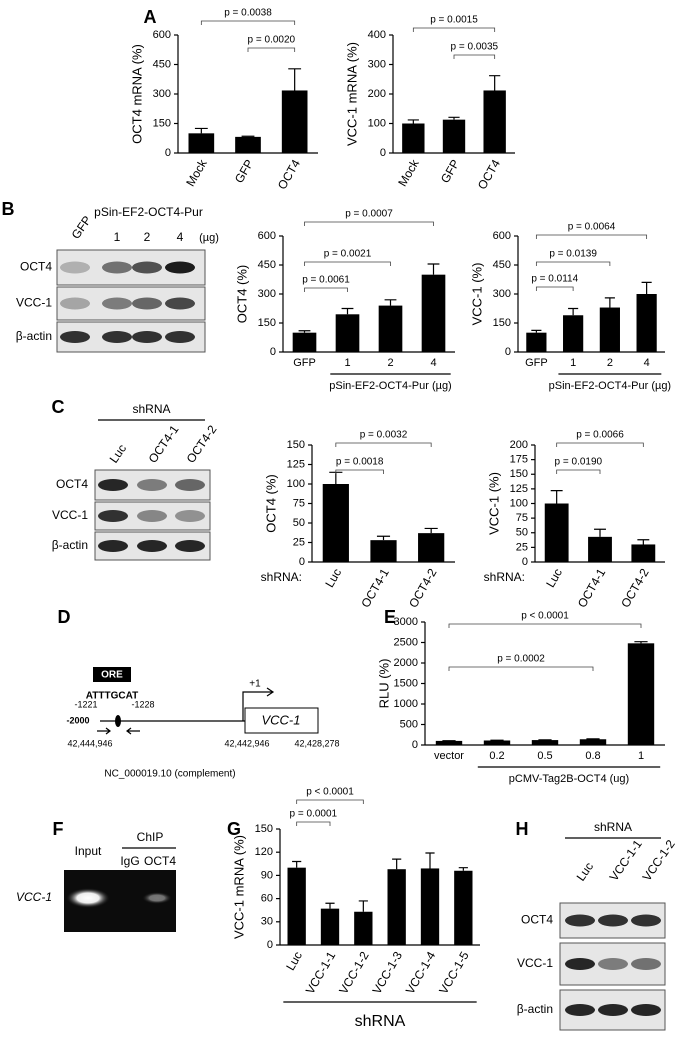 This screenshot has height=1054, width=690. Describe the element at coordinates (489, 174) in the screenshot. I see `x-tick-label: OCT4` at that location.